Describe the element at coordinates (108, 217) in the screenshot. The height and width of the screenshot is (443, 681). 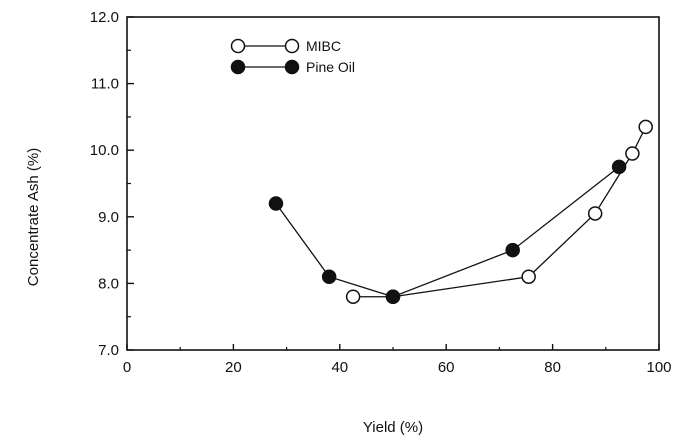
I see `y-tick-label: 9.0` at that location.